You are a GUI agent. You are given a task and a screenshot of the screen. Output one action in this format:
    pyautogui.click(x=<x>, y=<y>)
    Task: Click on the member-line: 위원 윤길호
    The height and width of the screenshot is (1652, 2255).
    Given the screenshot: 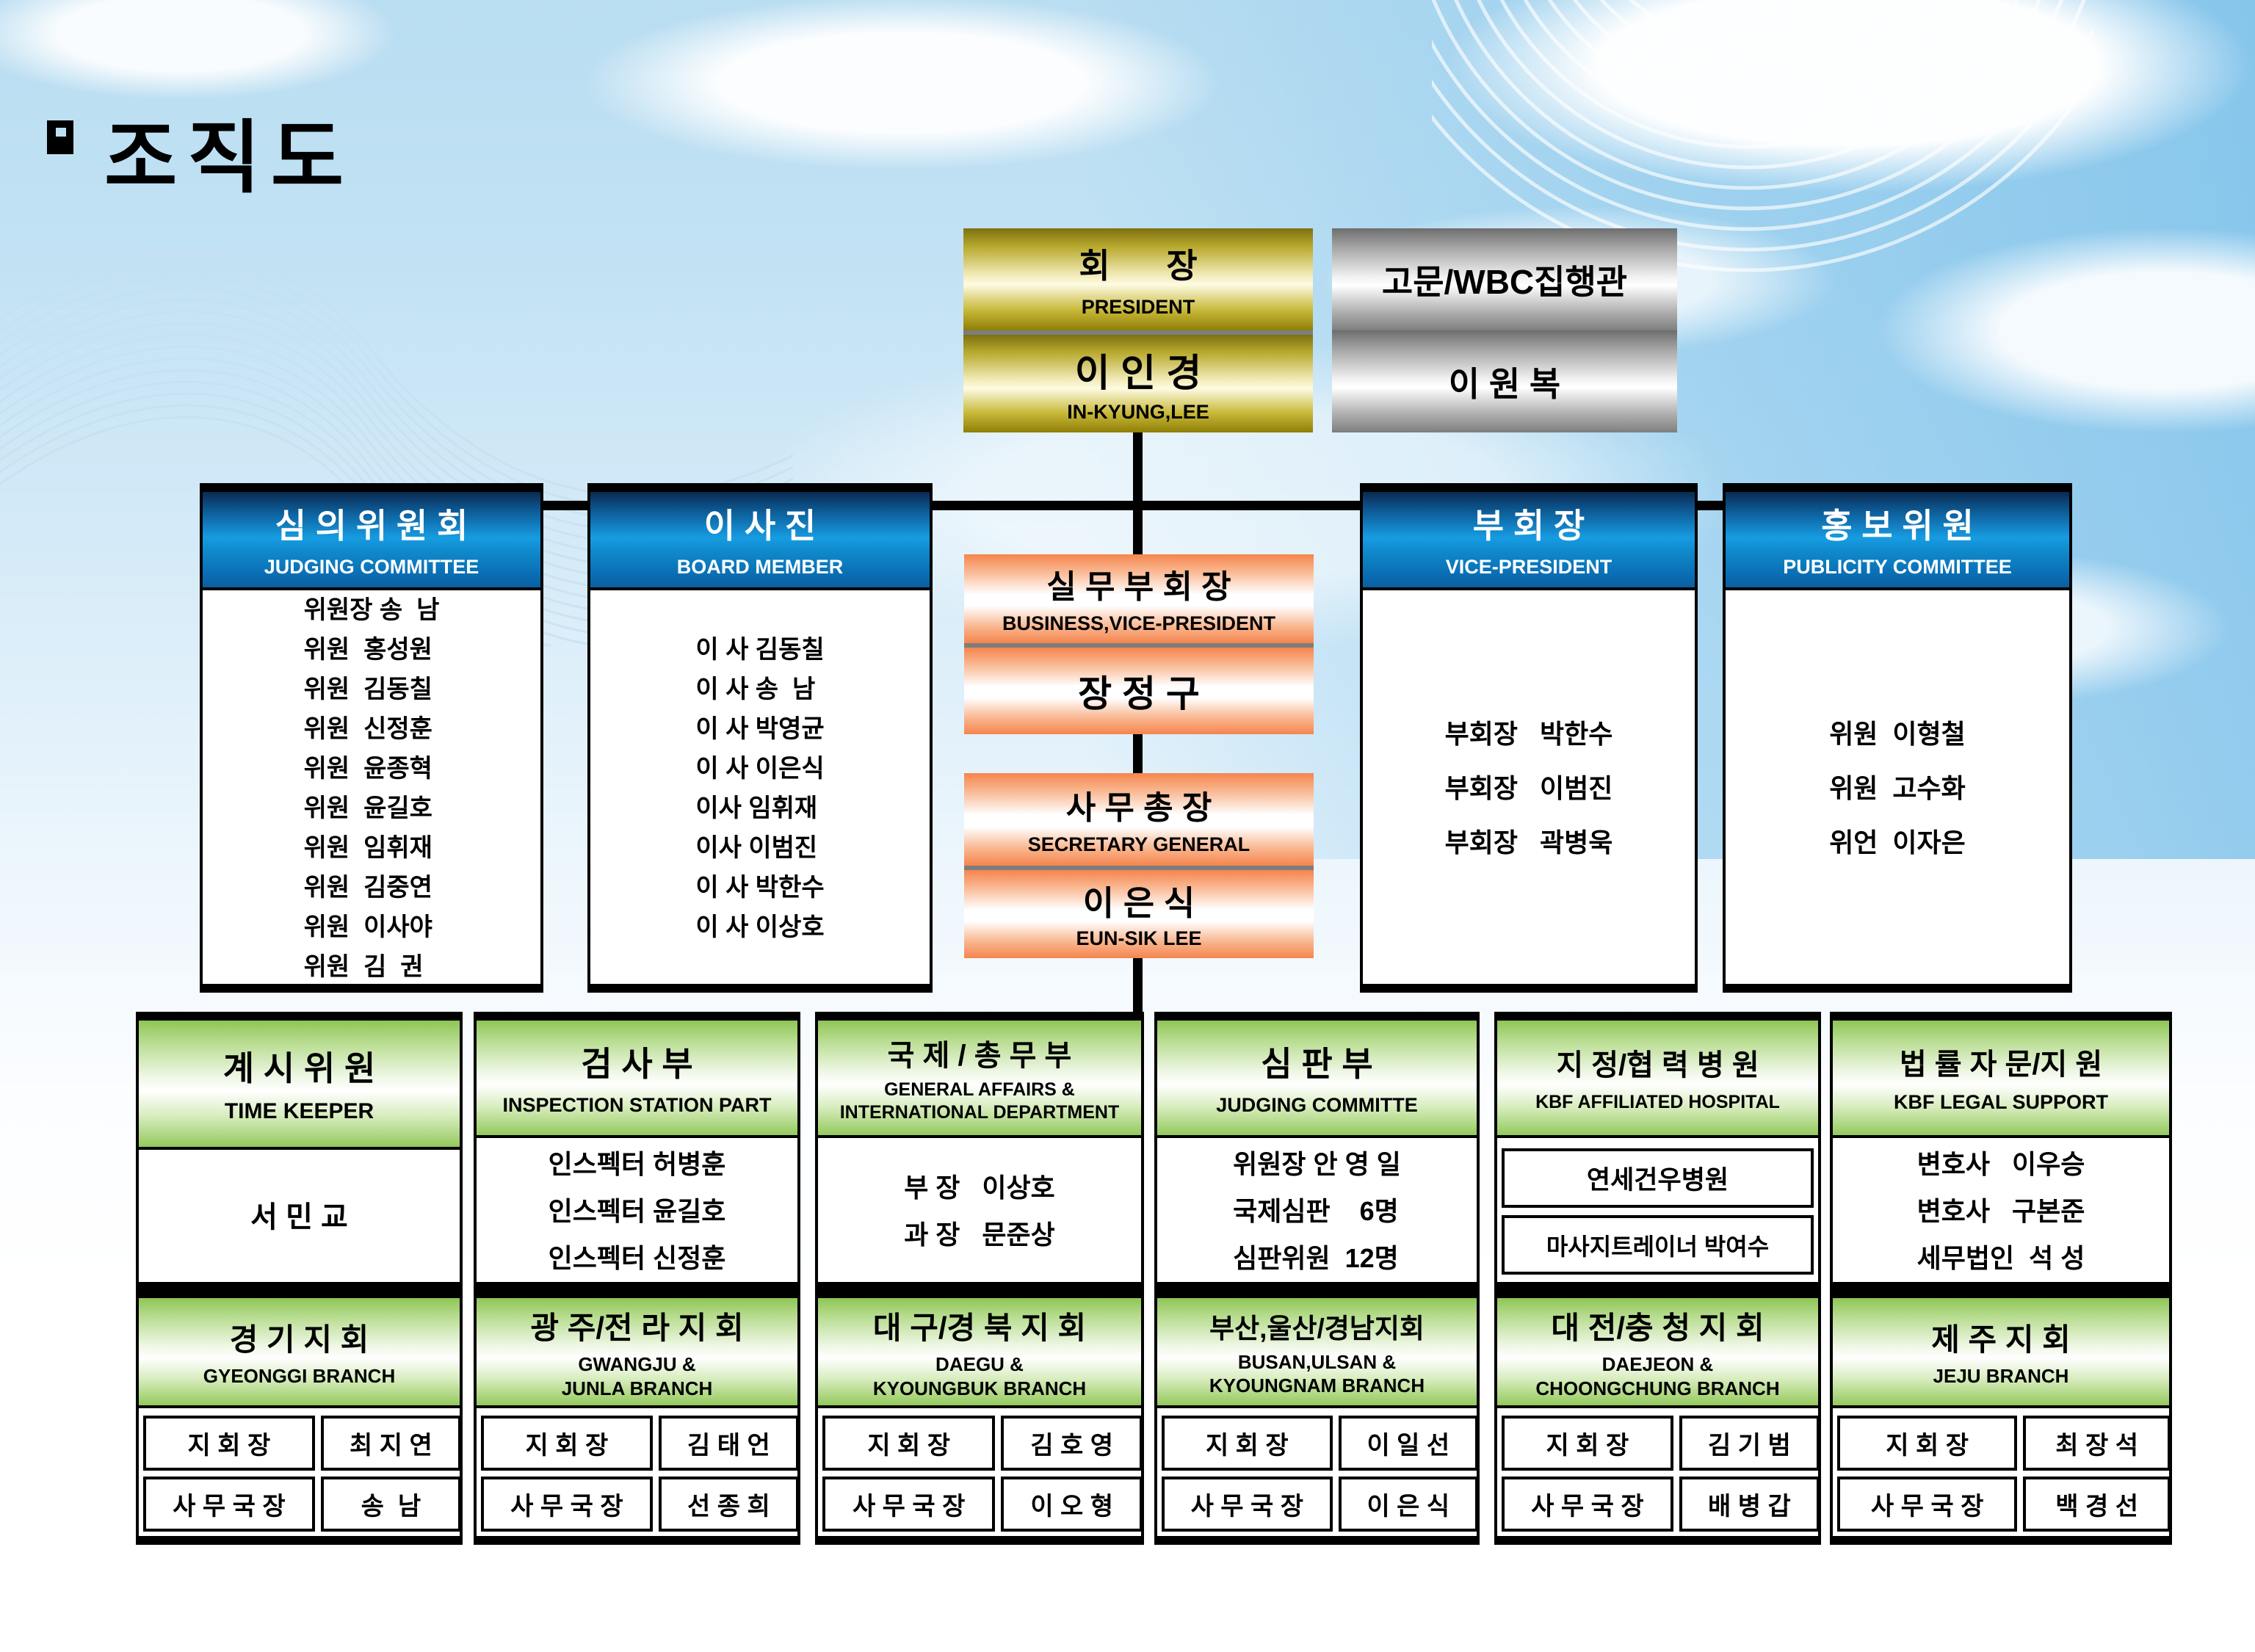 What is the action you would take?
    pyautogui.click(x=367, y=808)
    